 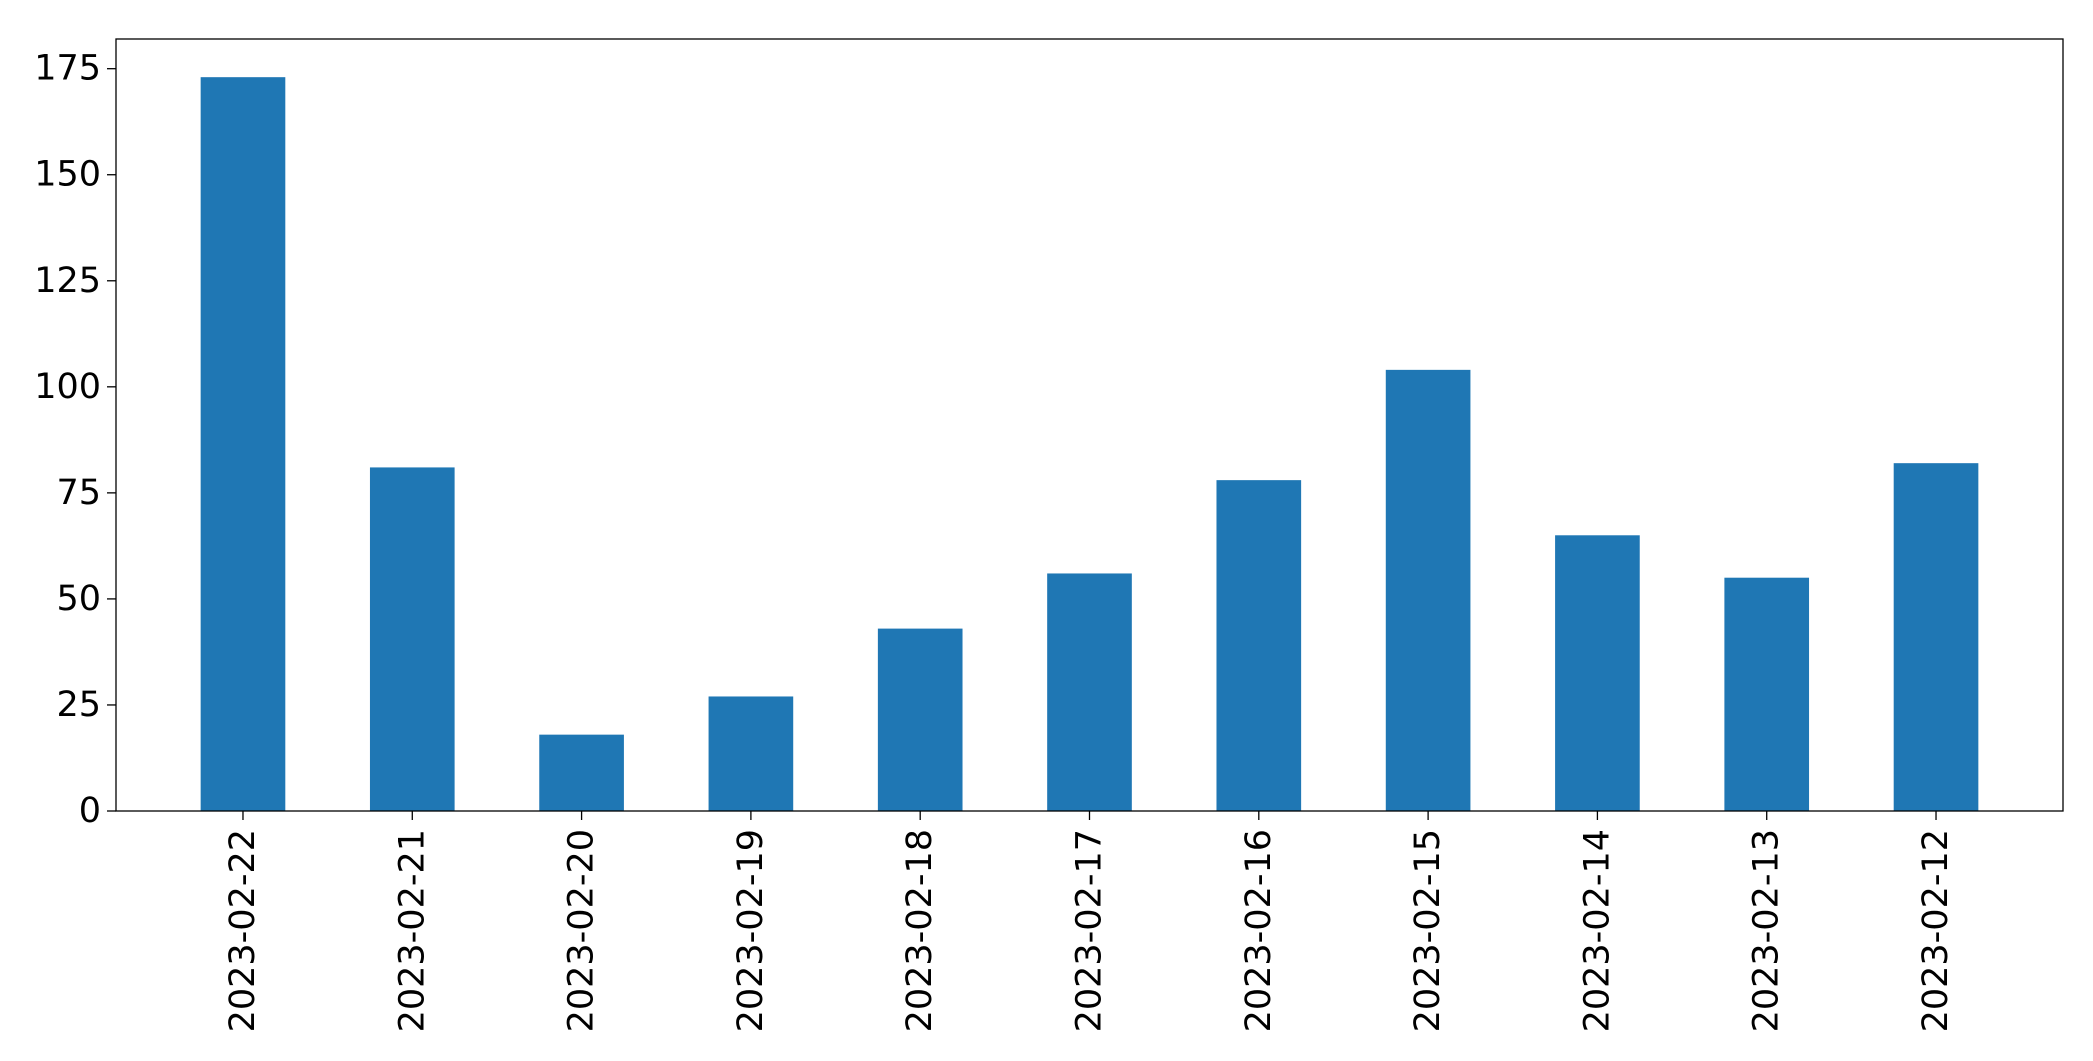 What do you see at coordinates (582, 930) in the screenshot?
I see `x-tick-label: 2023-02-20` at bounding box center [582, 930].